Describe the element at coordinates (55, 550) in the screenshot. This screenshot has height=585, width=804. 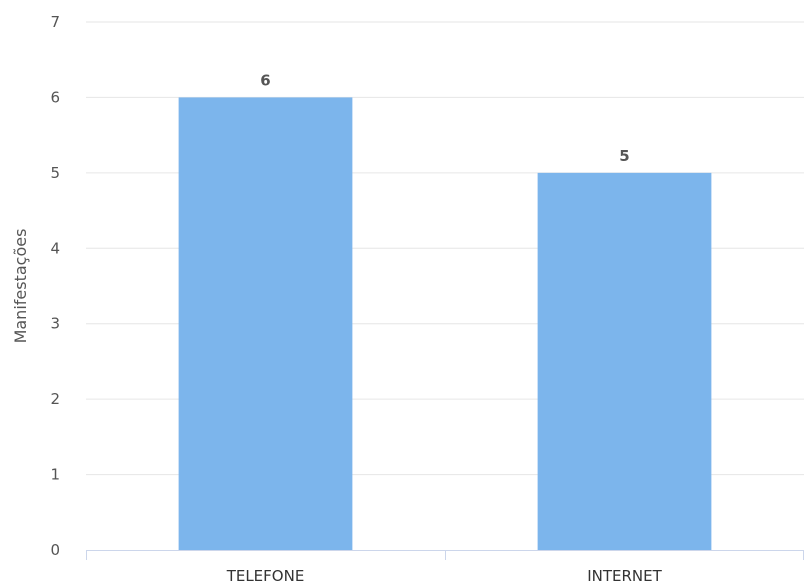
I see `y-tick-label: 0` at that location.